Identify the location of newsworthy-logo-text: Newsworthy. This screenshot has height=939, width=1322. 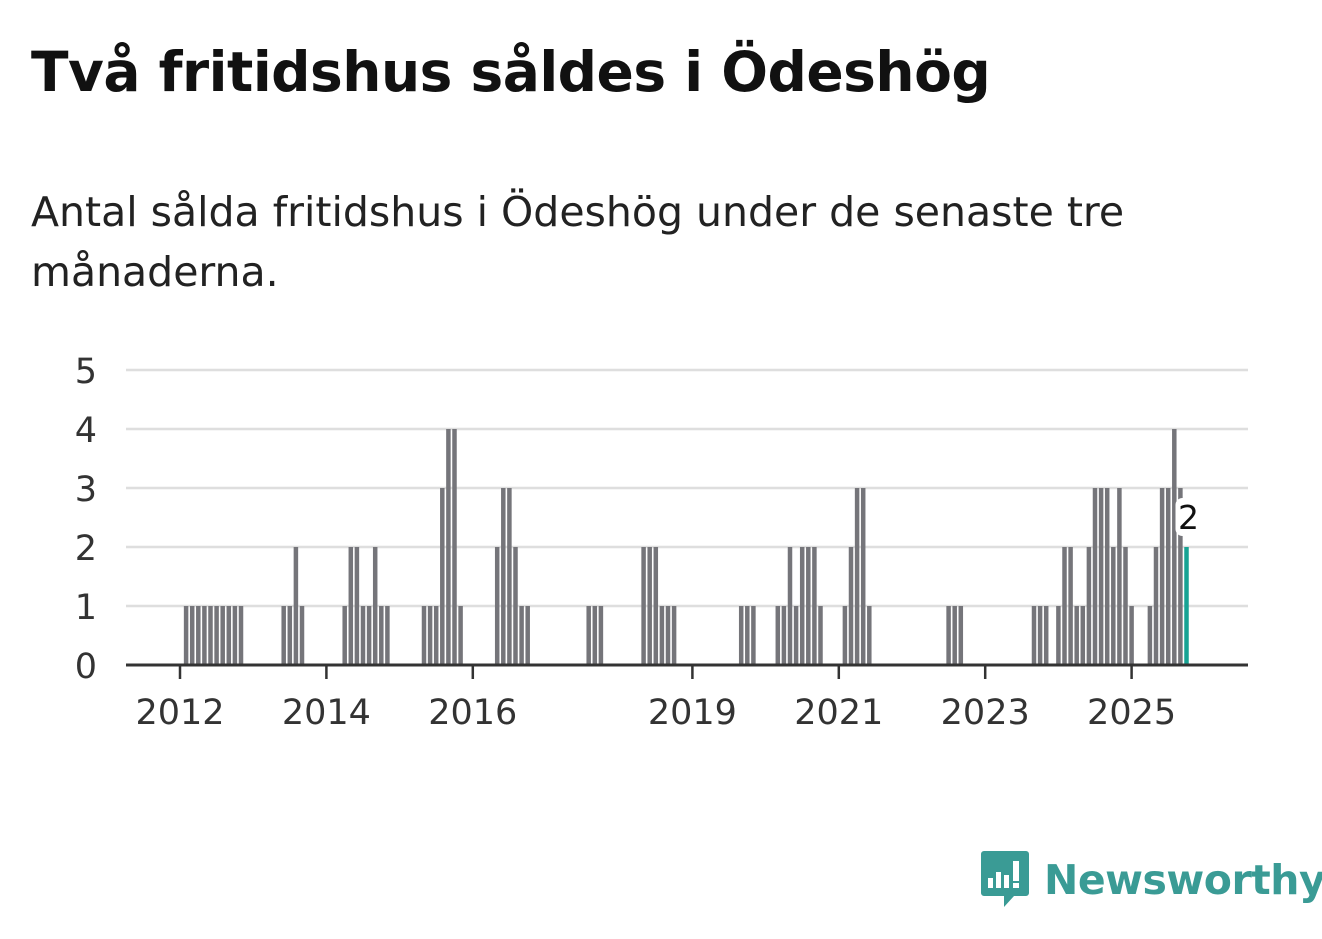
(1183, 880).